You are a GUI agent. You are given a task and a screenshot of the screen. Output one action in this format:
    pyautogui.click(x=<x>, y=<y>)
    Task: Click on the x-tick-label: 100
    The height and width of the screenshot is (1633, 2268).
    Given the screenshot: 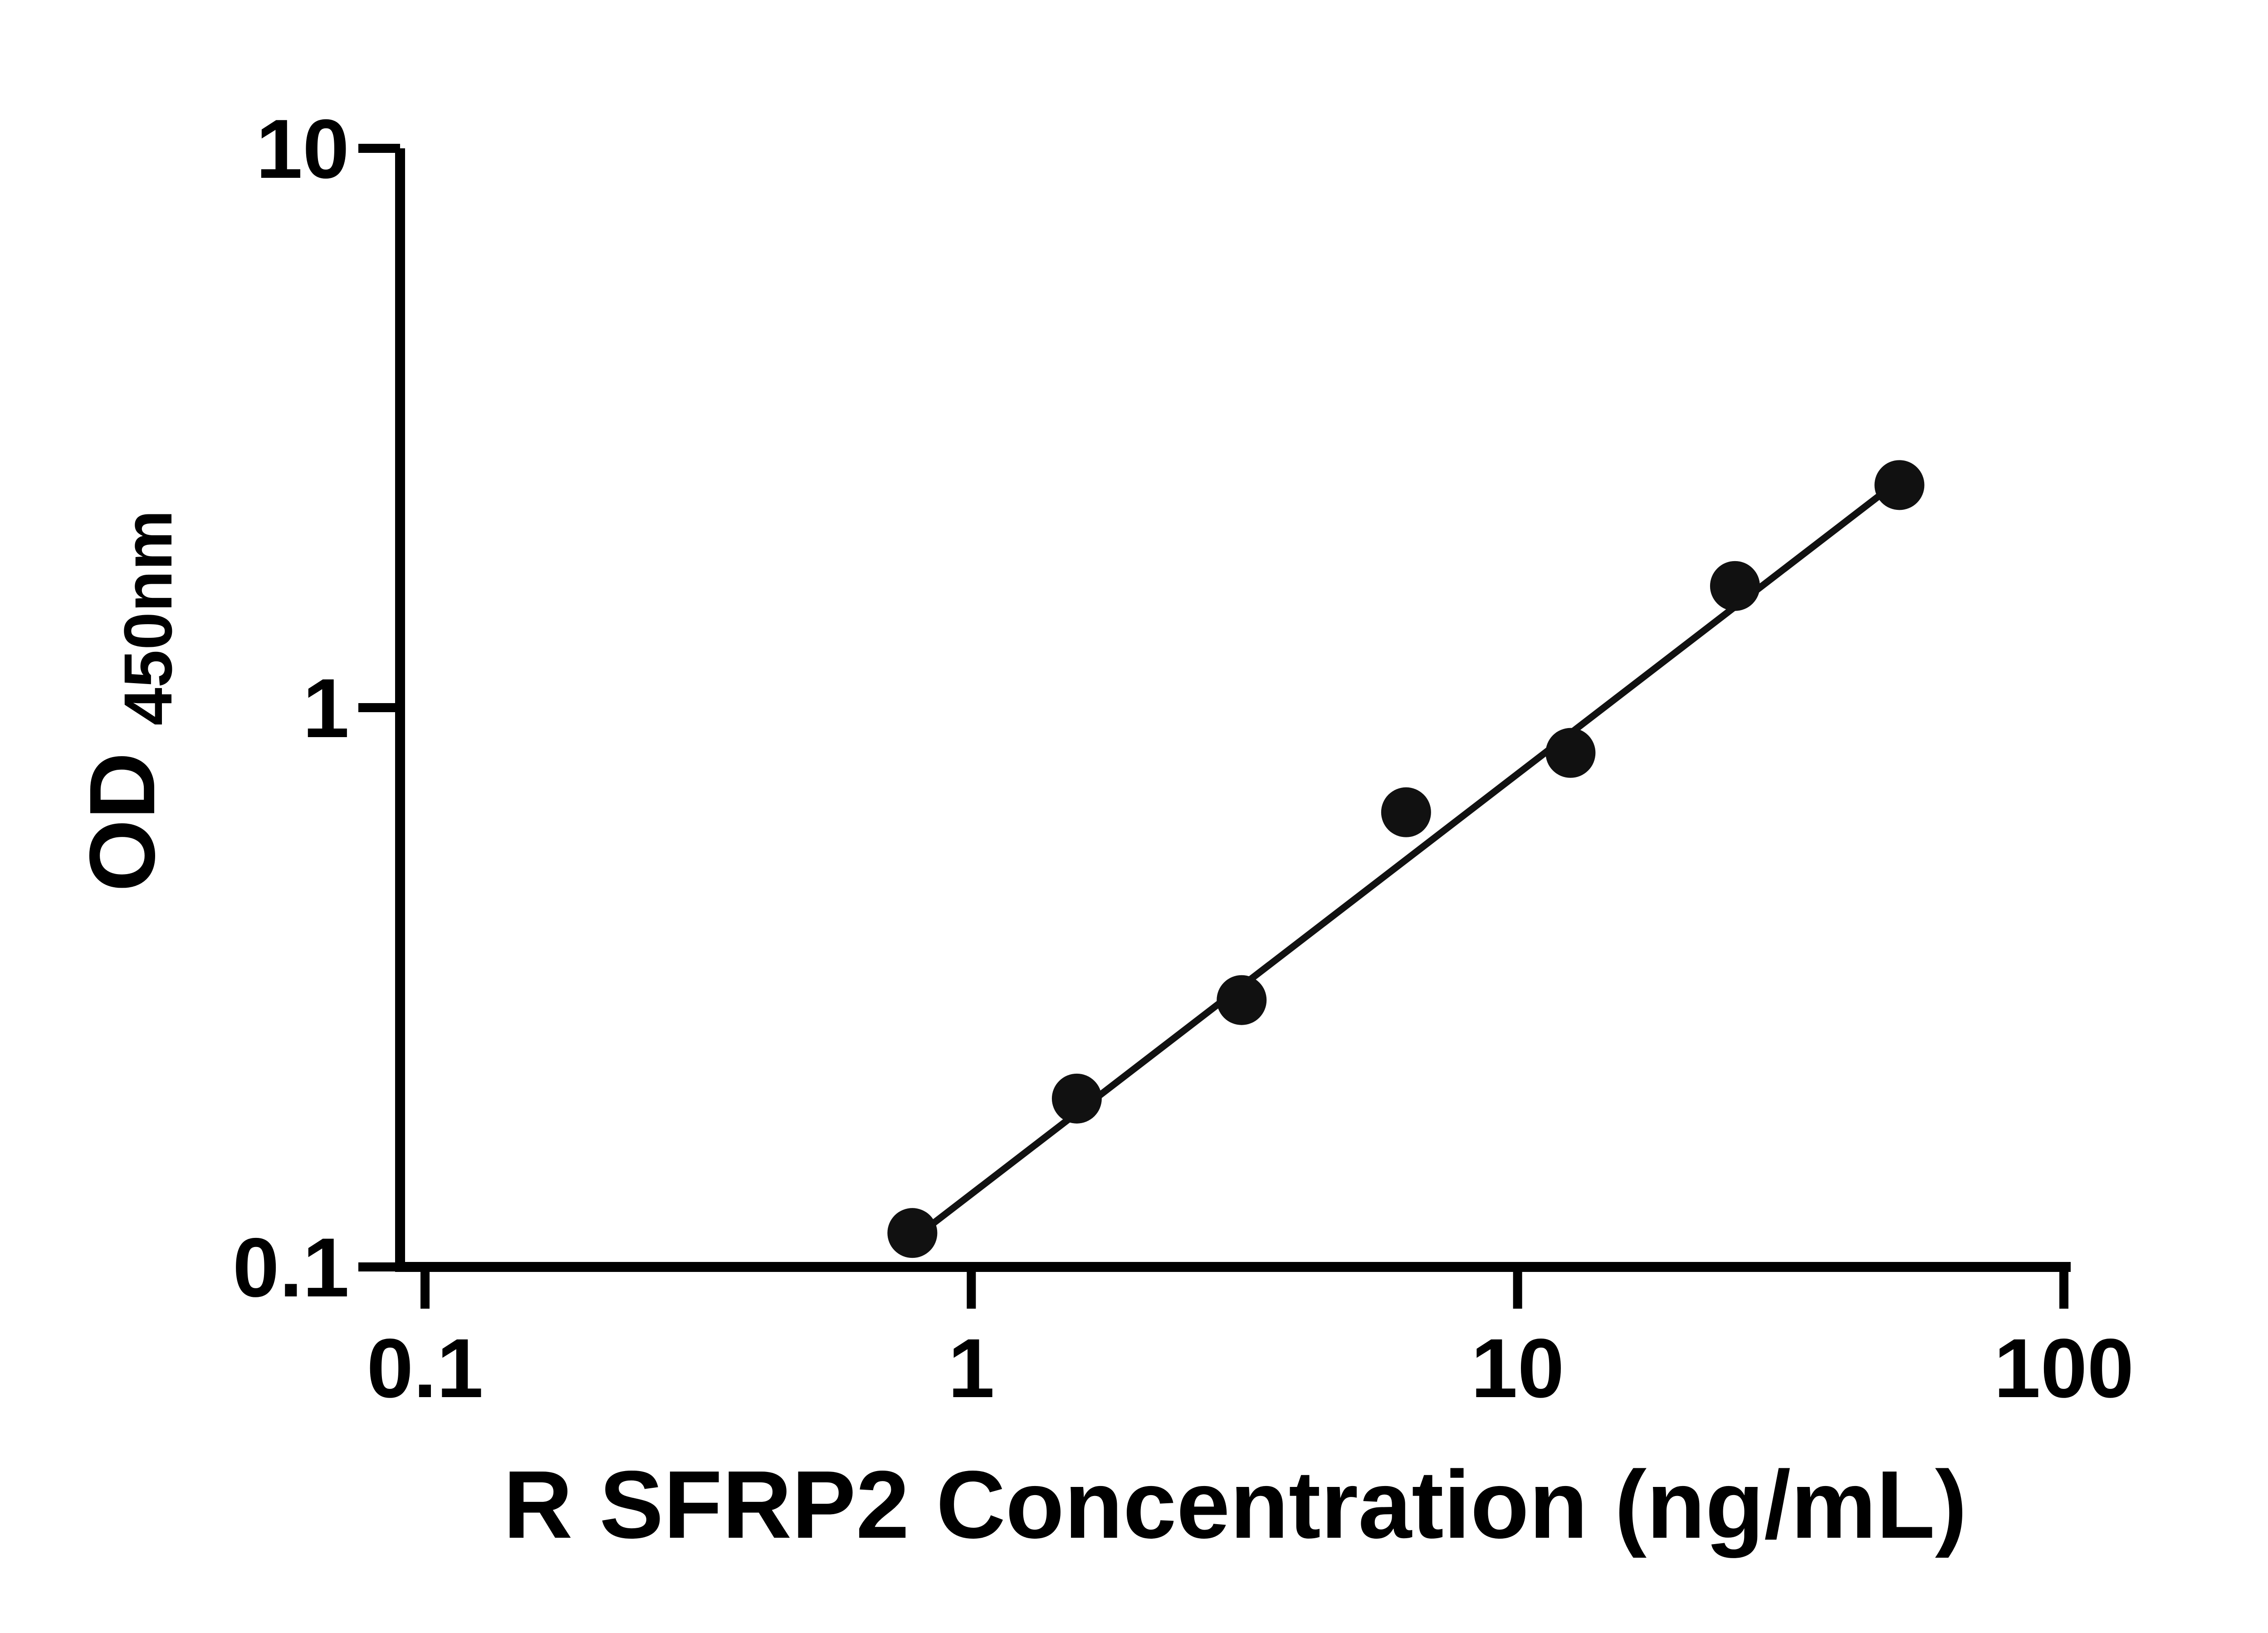 What is the action you would take?
    pyautogui.click(x=2064, y=1368)
    